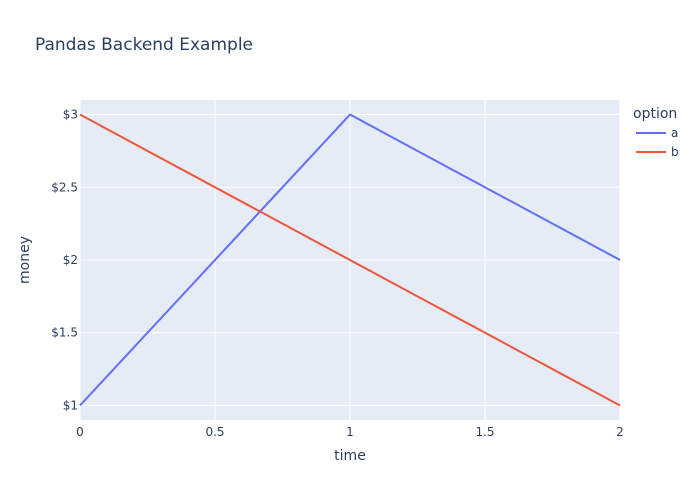 This screenshot has height=500, width=700. Describe the element at coordinates (70, 115) in the screenshot. I see `y-tick-label: $3` at that location.